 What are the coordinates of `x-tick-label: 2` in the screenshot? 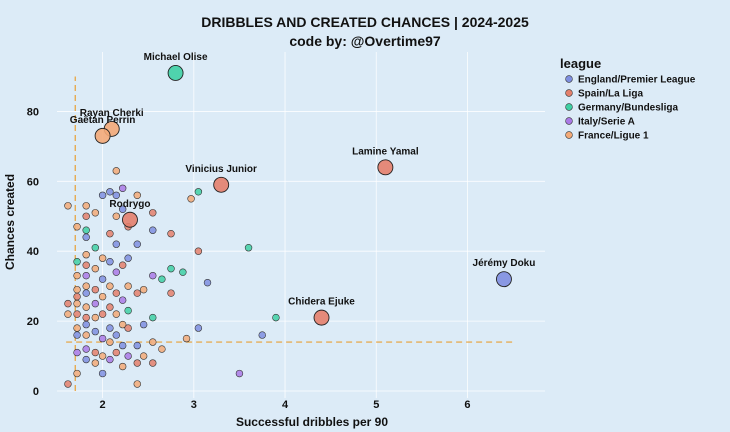 It's located at (103, 405).